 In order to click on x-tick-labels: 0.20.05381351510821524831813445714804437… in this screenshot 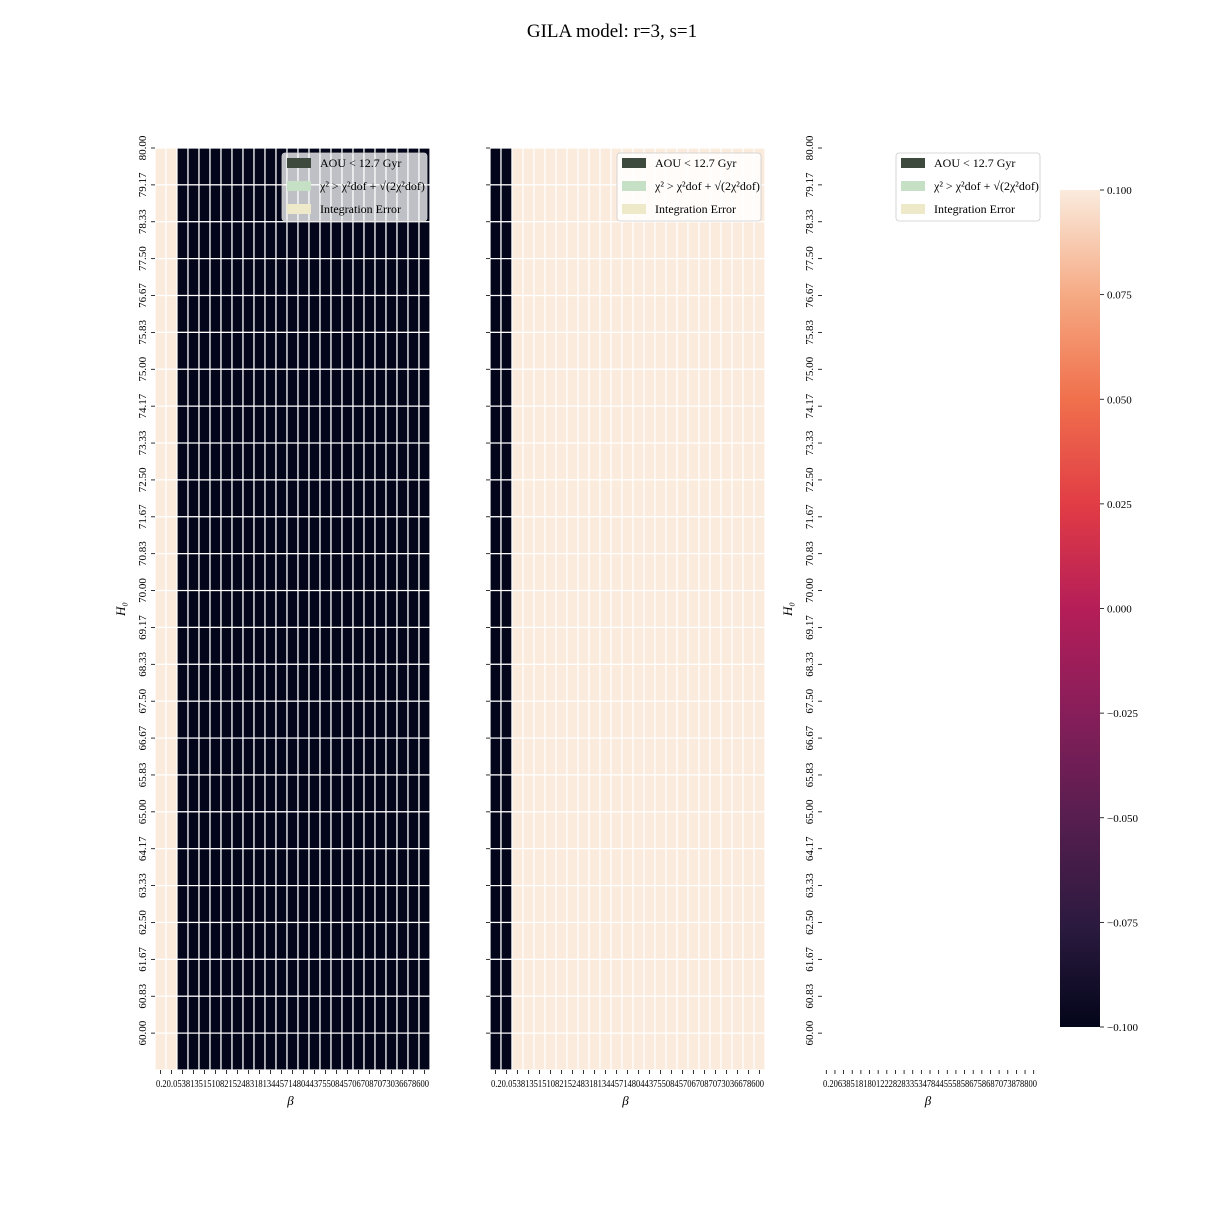, I will do `click(292, 1084)`.